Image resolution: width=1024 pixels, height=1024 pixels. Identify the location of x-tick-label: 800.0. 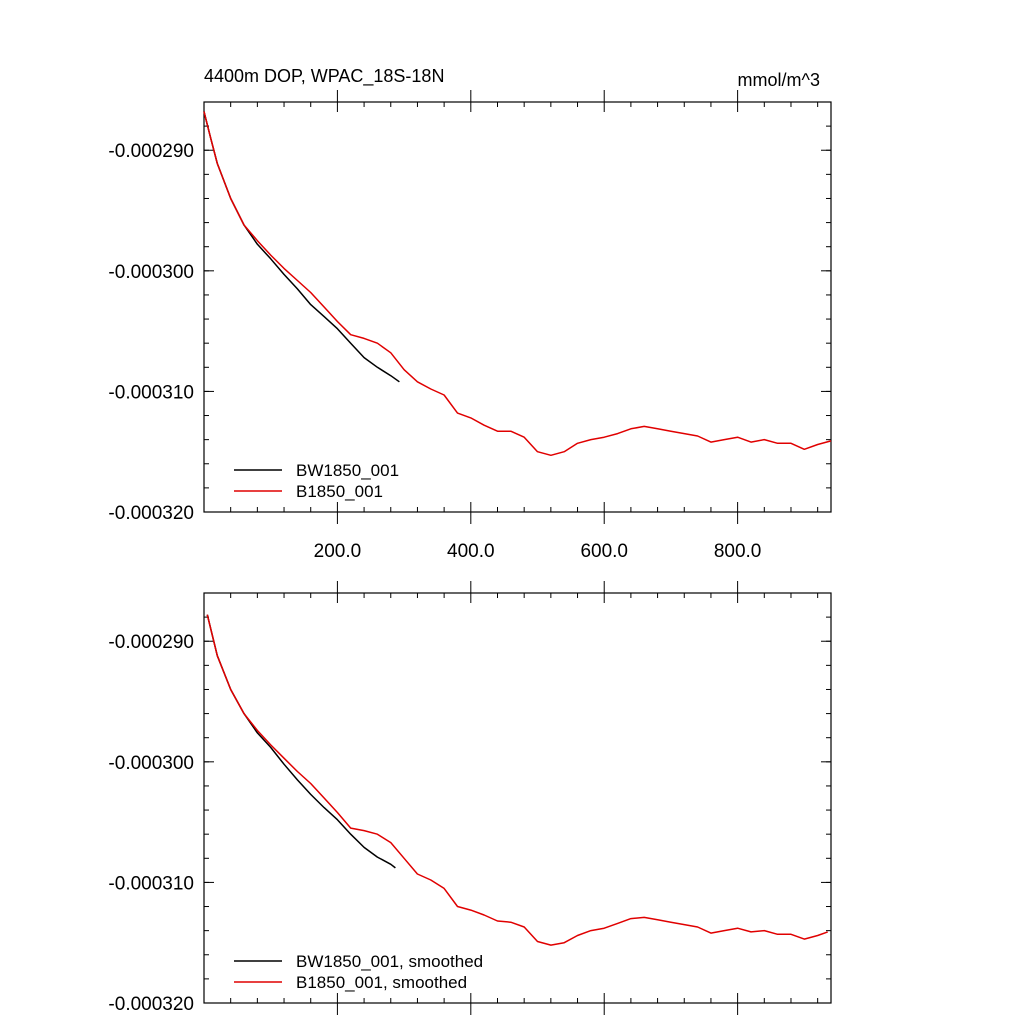
(738, 551).